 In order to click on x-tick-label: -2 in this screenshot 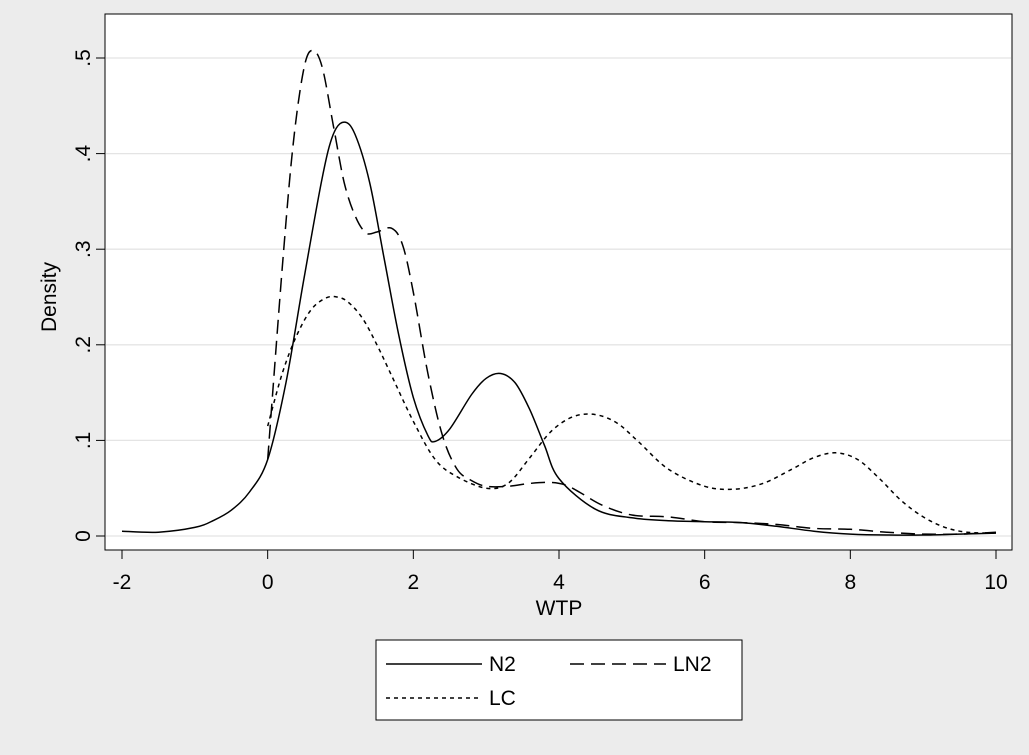, I will do `click(122, 582)`.